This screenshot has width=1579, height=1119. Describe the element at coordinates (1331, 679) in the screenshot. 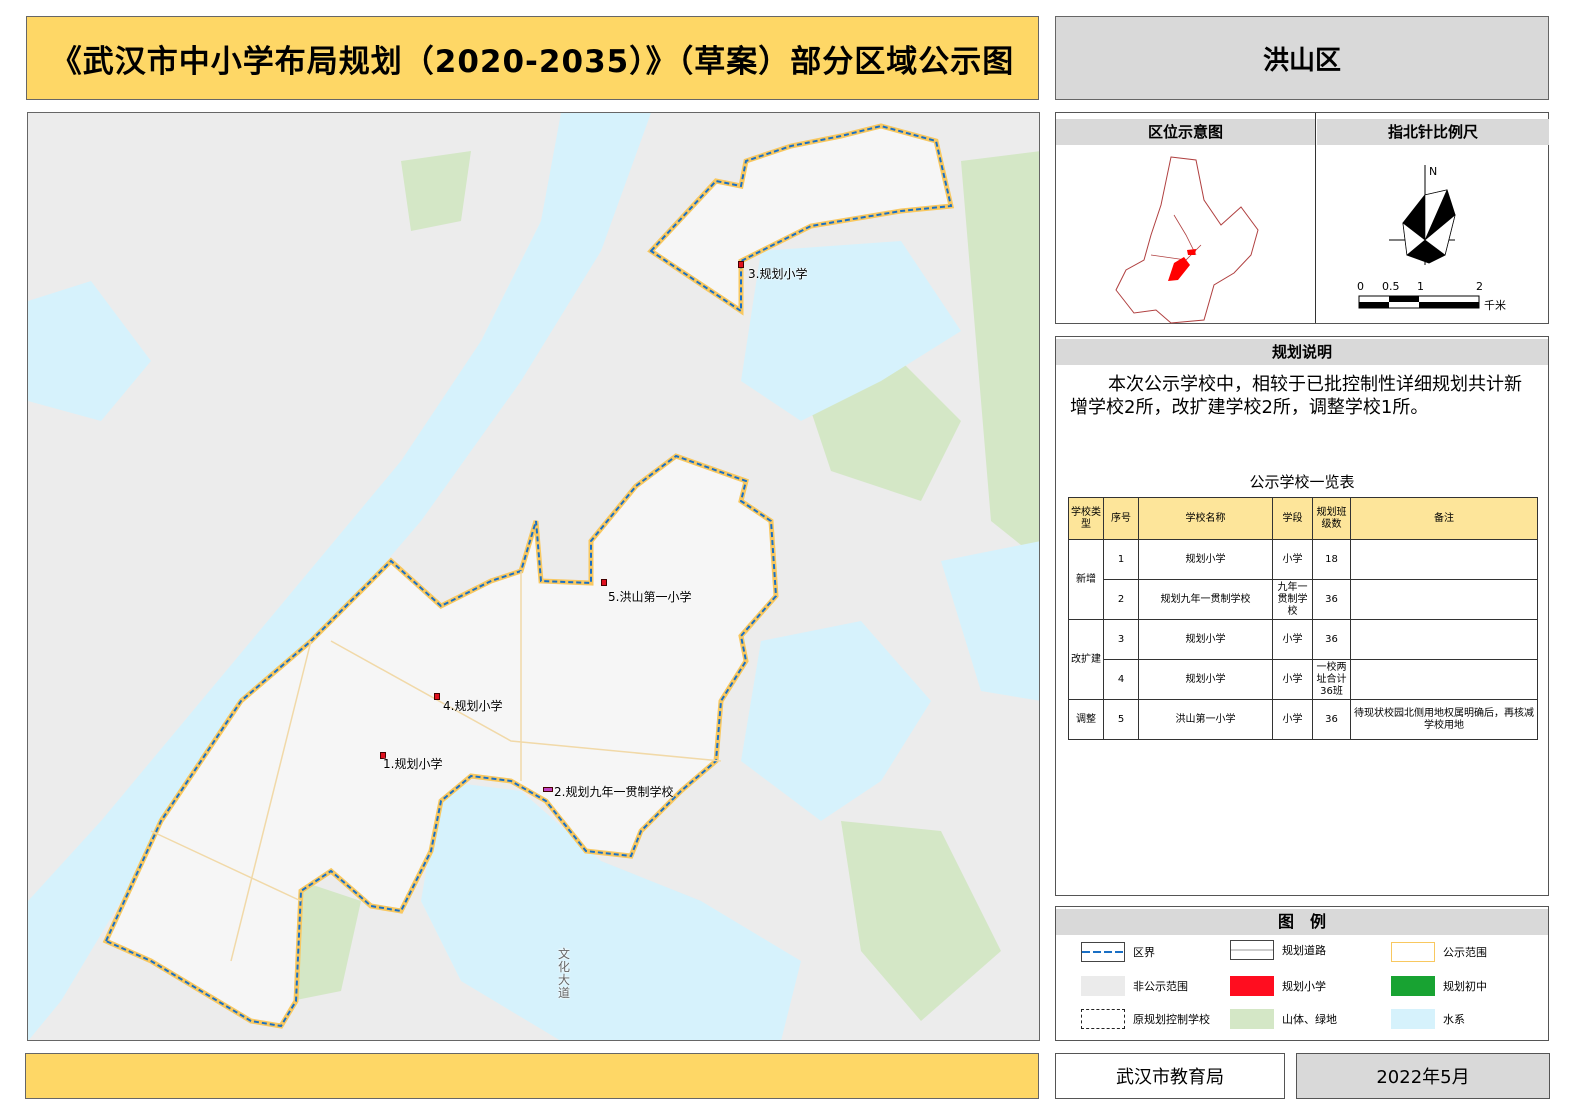

I see `table-cell: 一校两址合计36班` at that location.